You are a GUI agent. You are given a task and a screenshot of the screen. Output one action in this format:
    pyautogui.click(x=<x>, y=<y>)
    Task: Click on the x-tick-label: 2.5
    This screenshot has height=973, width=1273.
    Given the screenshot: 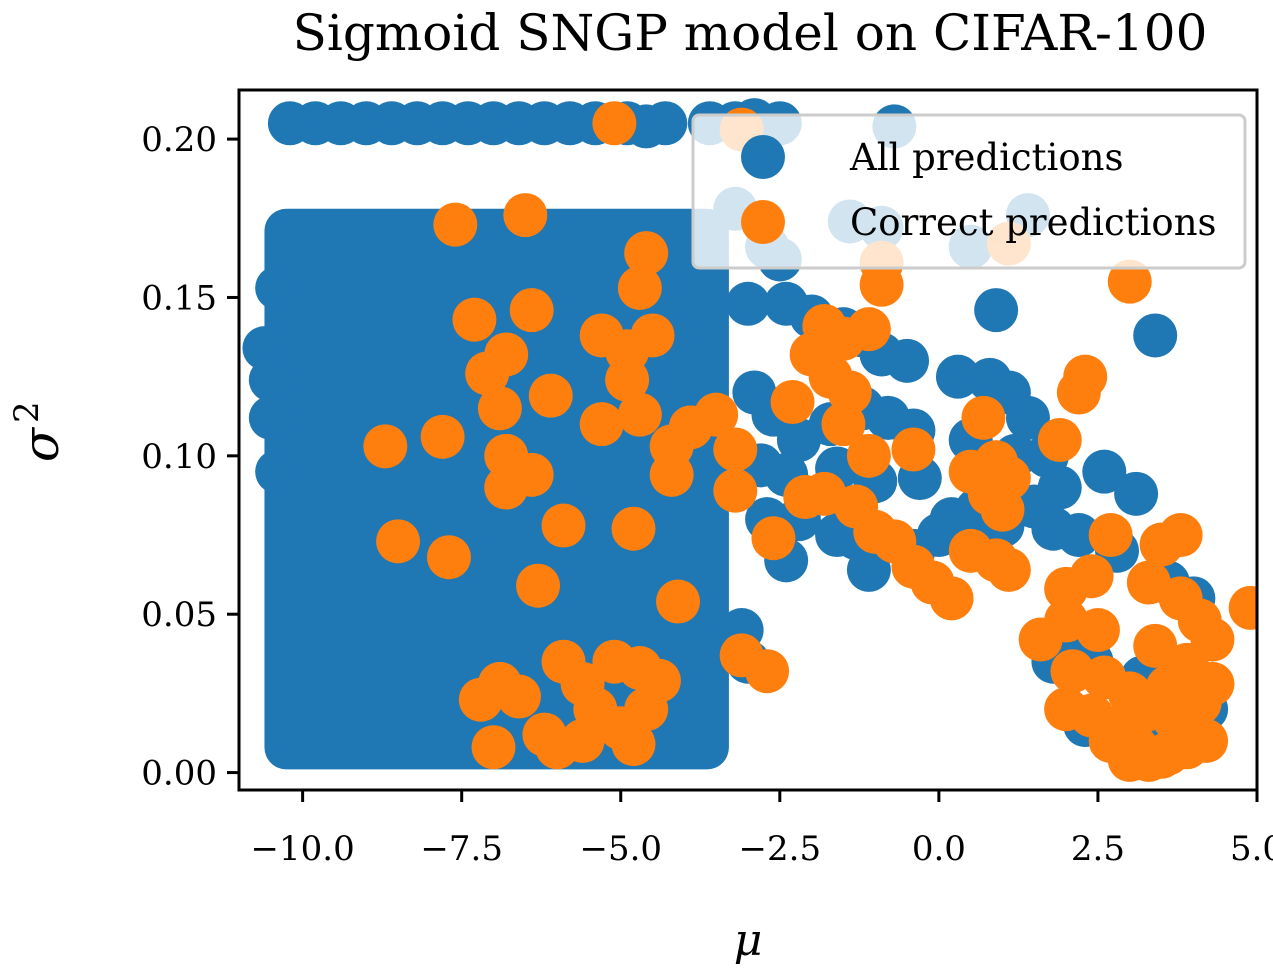 What is the action you would take?
    pyautogui.click(x=1098, y=849)
    